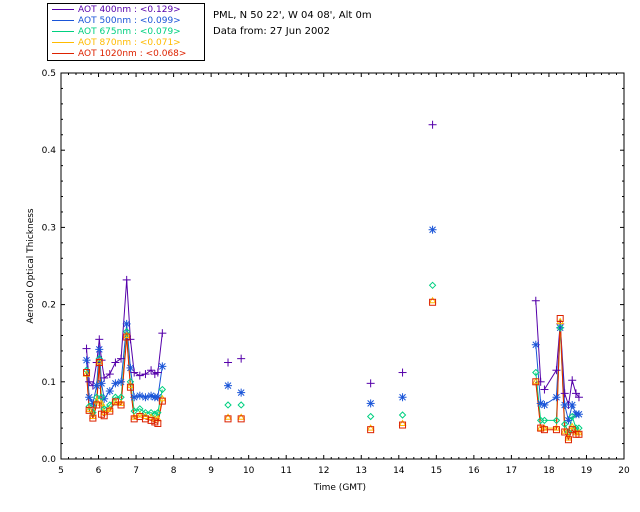 This screenshot has height=512, width=640. Describe the element at coordinates (292, 15) in the screenshot. I see `site-location: PML, N 50 22', W 04 08', Alt 0m` at that location.